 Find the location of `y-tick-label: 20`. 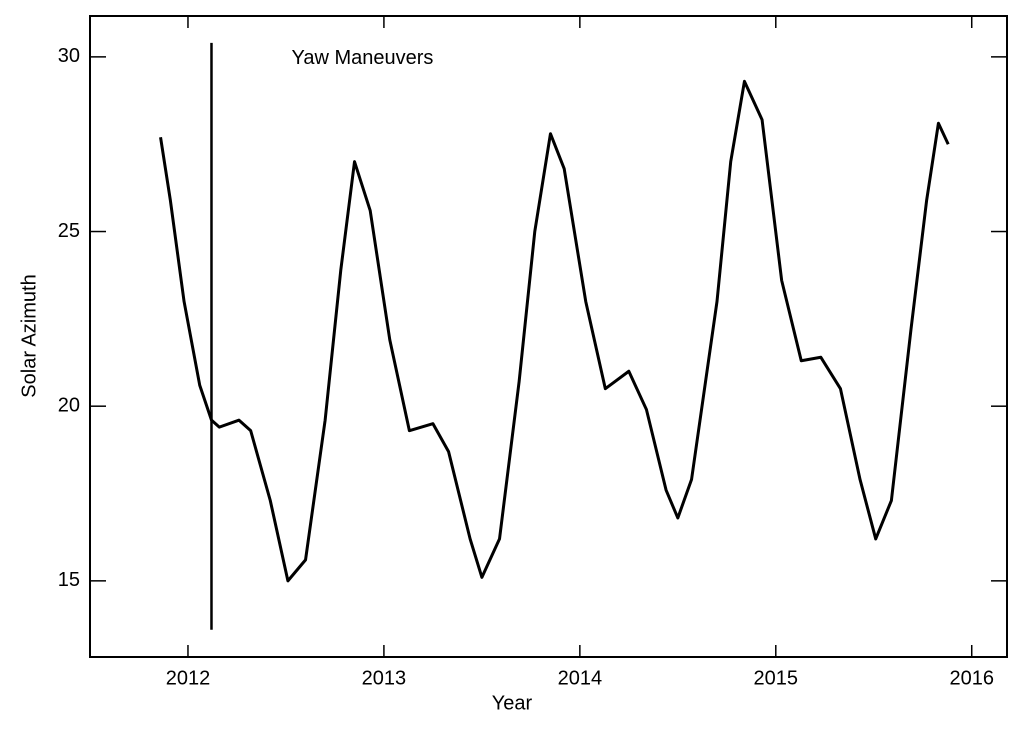

y-tick-label: 20 is located at coordinates (69, 405).